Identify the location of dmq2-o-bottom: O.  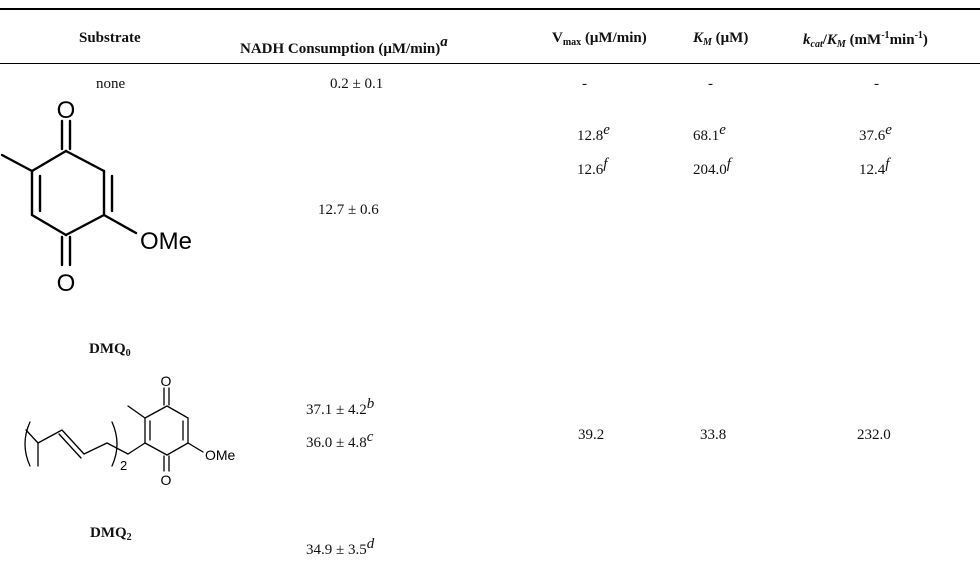
(166, 480).